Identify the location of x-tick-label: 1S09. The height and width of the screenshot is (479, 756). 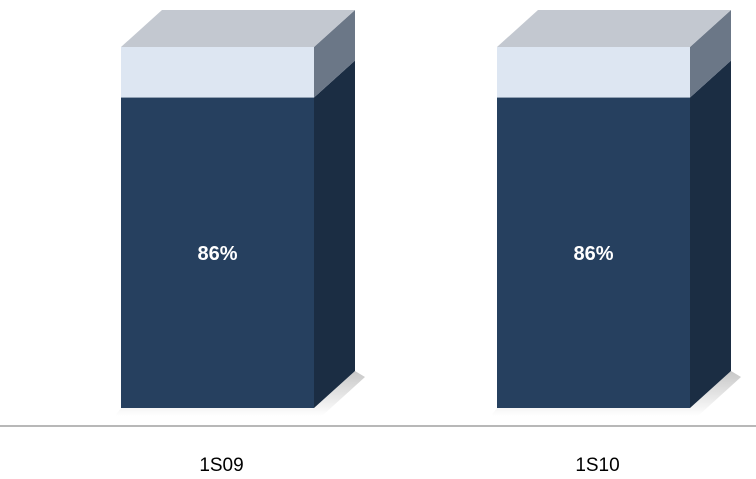
(221, 465).